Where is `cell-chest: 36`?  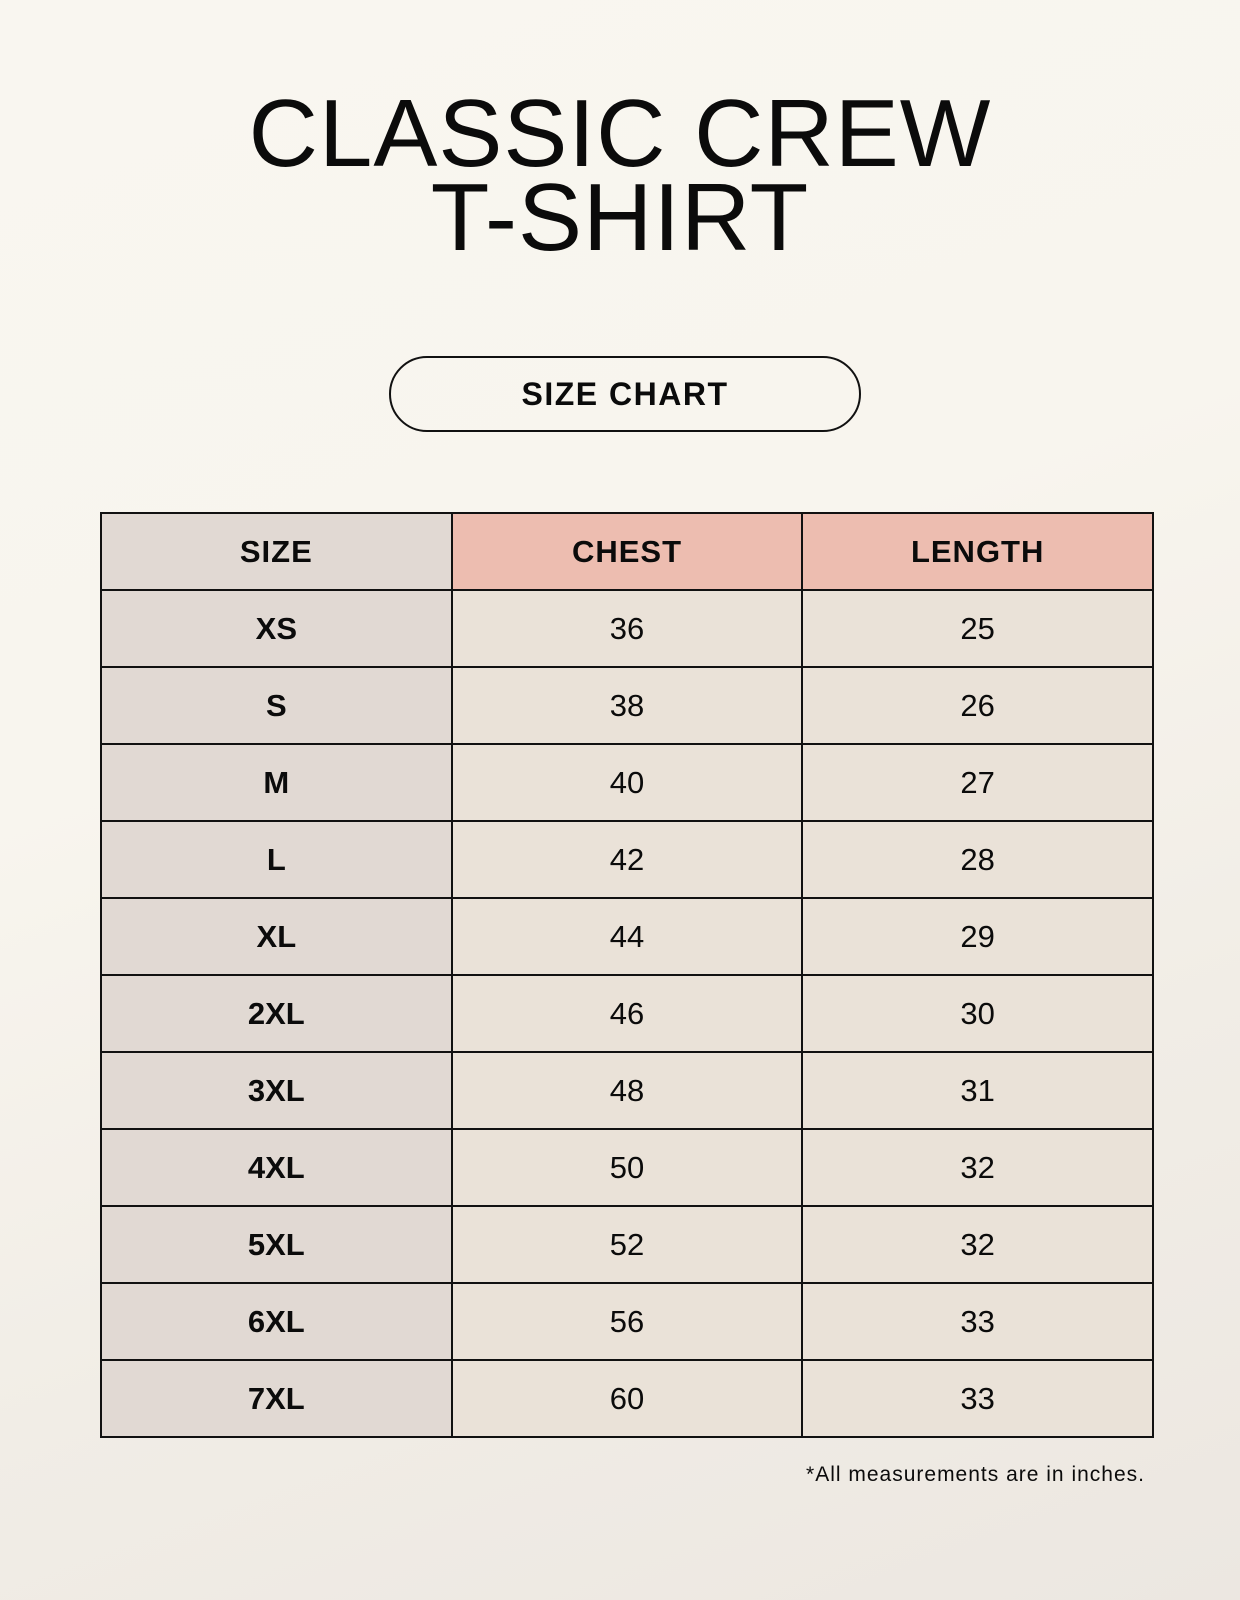 cell-chest: 36 is located at coordinates (627, 628).